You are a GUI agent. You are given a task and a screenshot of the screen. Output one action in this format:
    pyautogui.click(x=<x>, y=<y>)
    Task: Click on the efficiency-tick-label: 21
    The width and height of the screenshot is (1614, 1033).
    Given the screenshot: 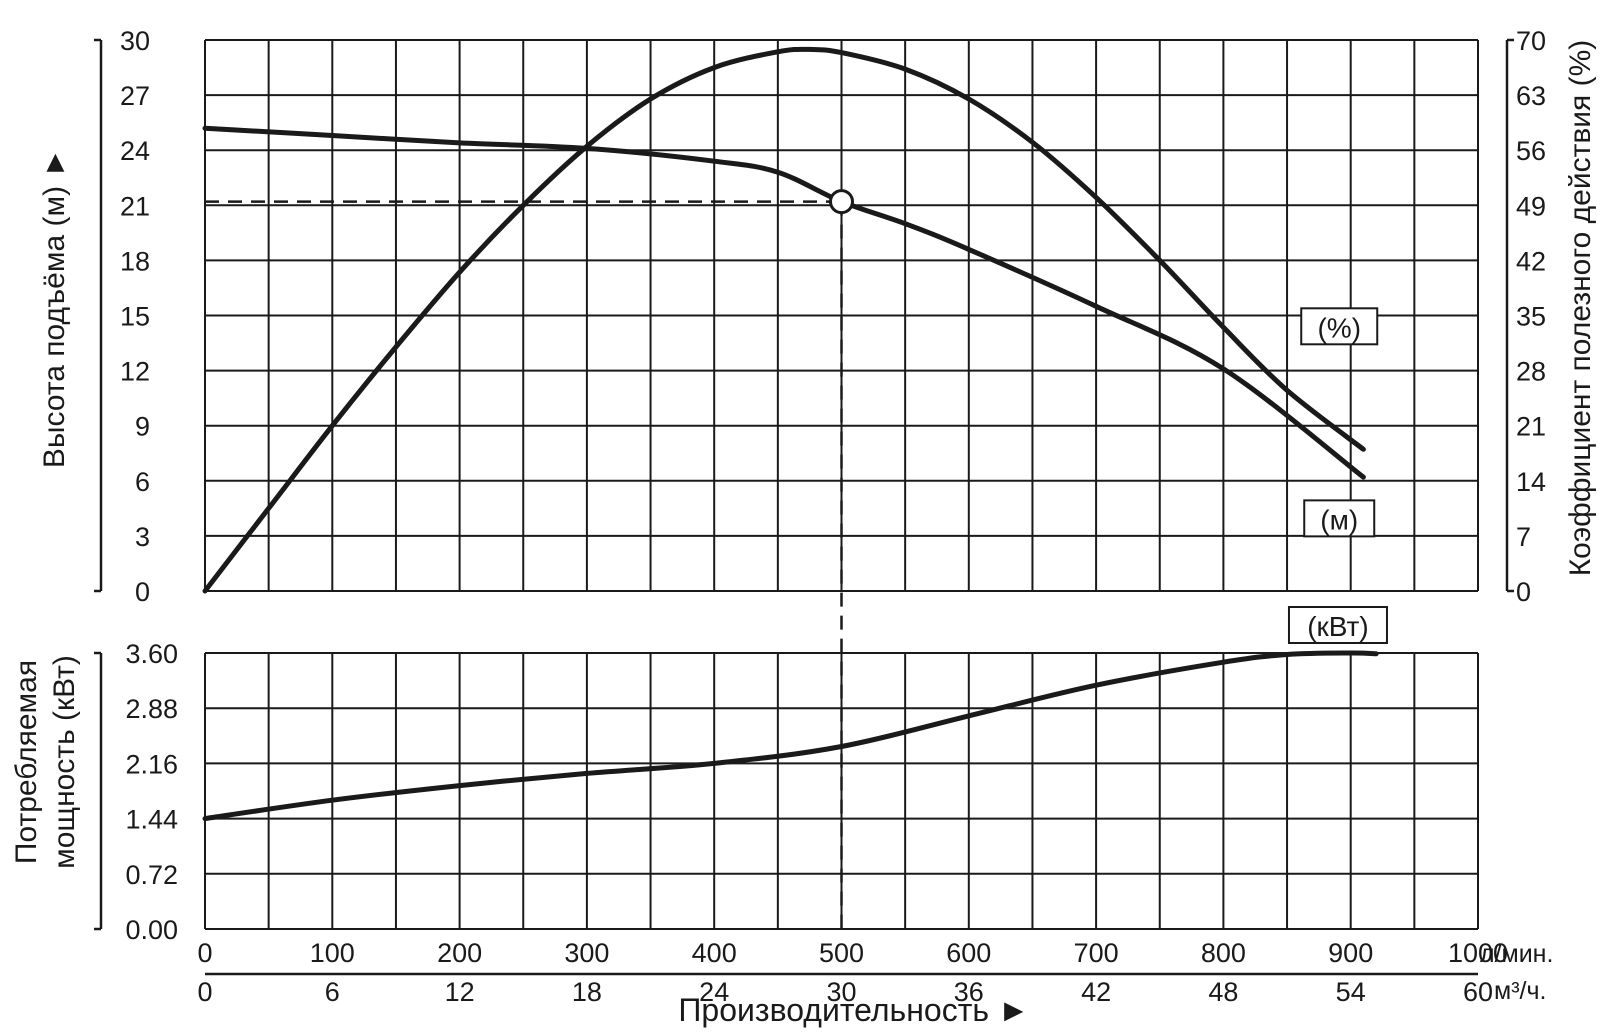 What is the action you would take?
    pyautogui.click(x=1531, y=427)
    